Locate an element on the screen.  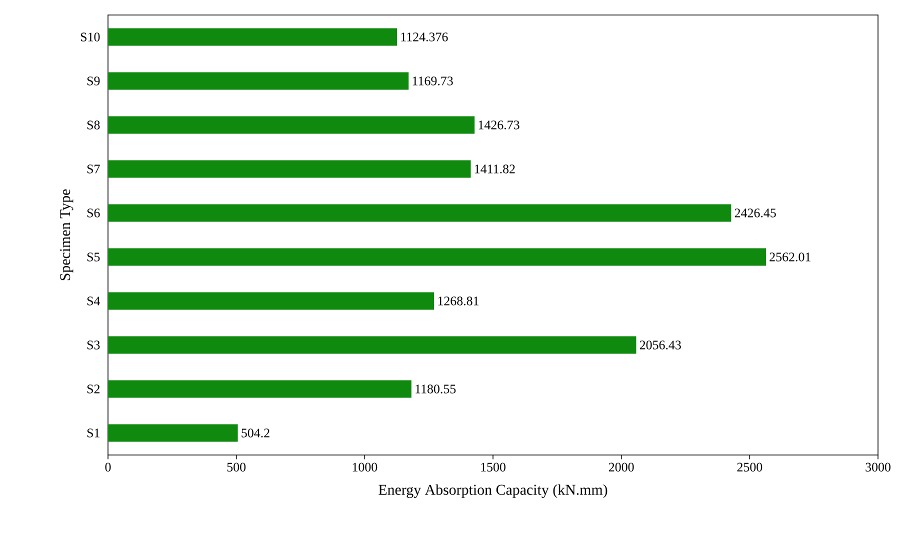
x-tick-label: 1500 is located at coordinates (493, 467).